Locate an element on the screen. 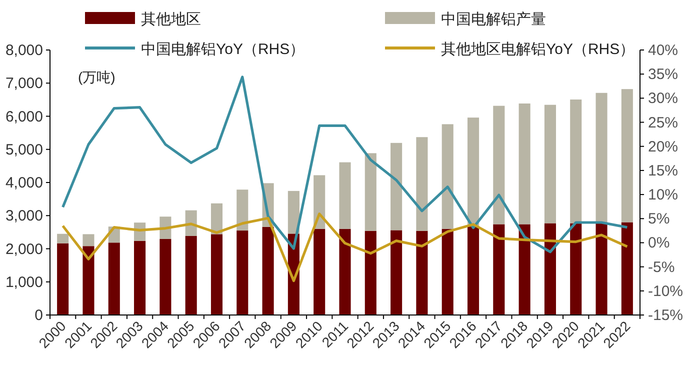 The height and width of the screenshot is (373, 700). y-tick-label: 6,000 is located at coordinates (24, 117).